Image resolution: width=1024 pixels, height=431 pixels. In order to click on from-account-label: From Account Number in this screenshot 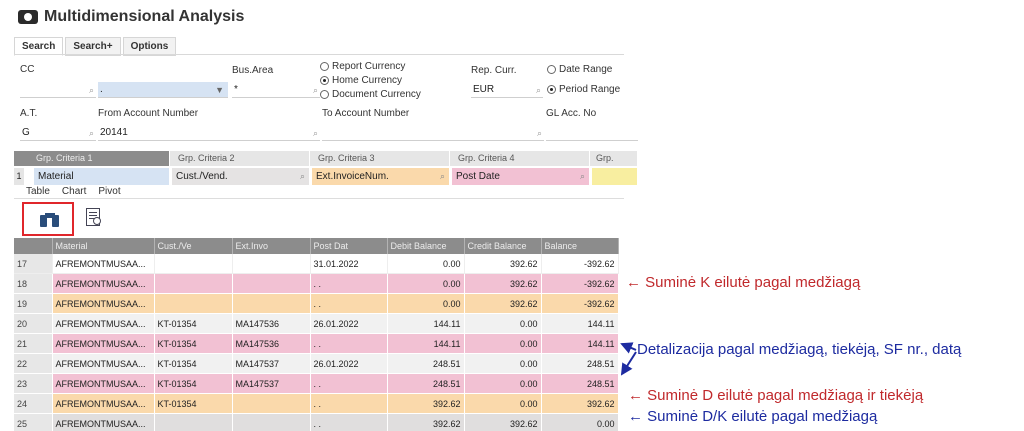, I will do `click(148, 113)`.